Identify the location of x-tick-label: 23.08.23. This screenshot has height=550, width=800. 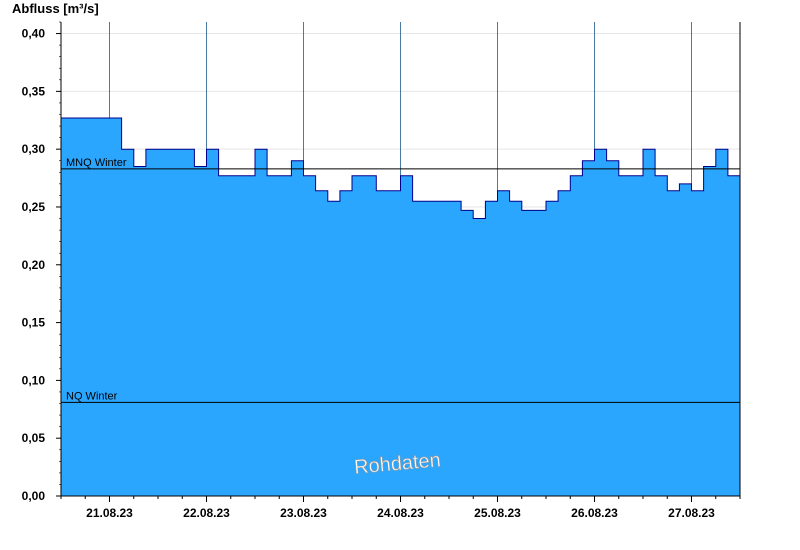
(303, 513).